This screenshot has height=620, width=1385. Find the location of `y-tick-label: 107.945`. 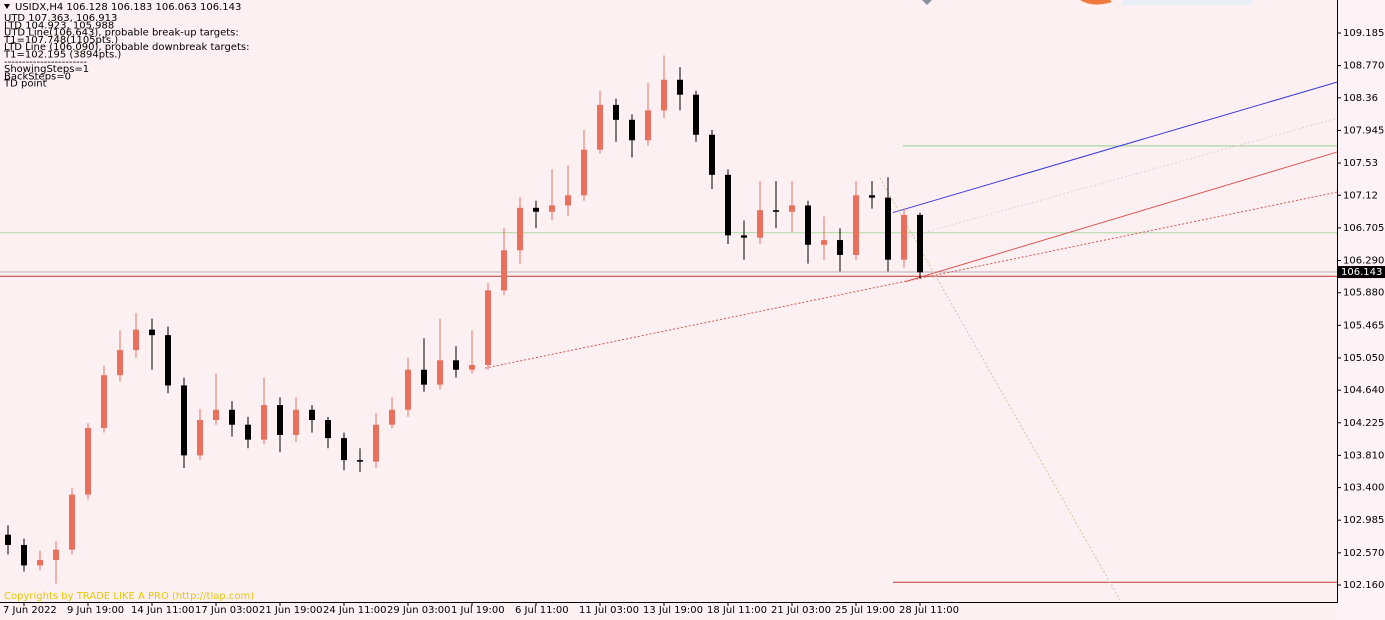

y-tick-label: 107.945 is located at coordinates (1363, 130).